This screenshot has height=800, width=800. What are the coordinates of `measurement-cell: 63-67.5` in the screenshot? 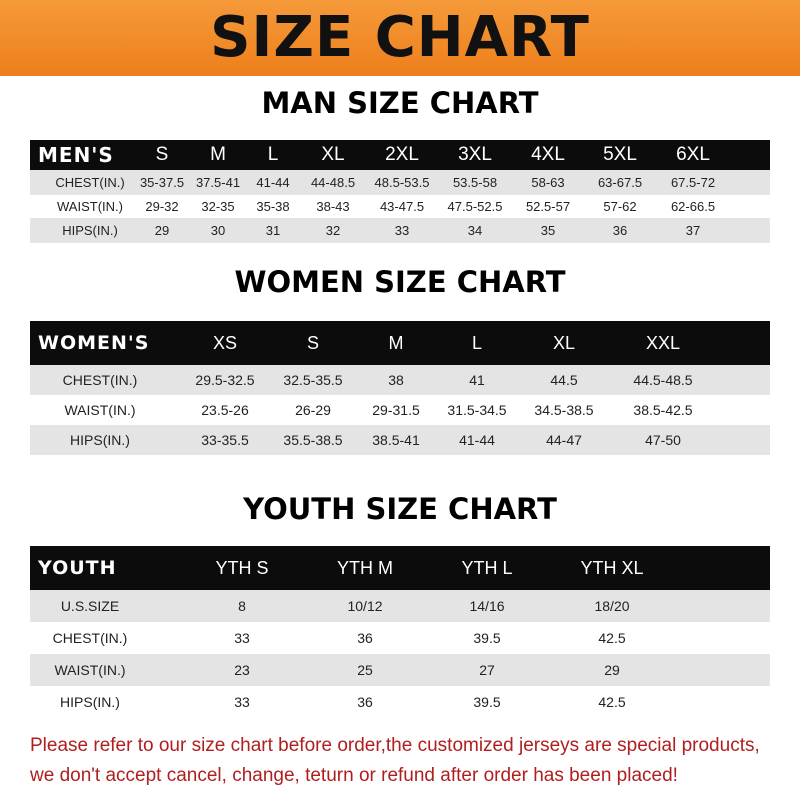 It's located at (620, 182).